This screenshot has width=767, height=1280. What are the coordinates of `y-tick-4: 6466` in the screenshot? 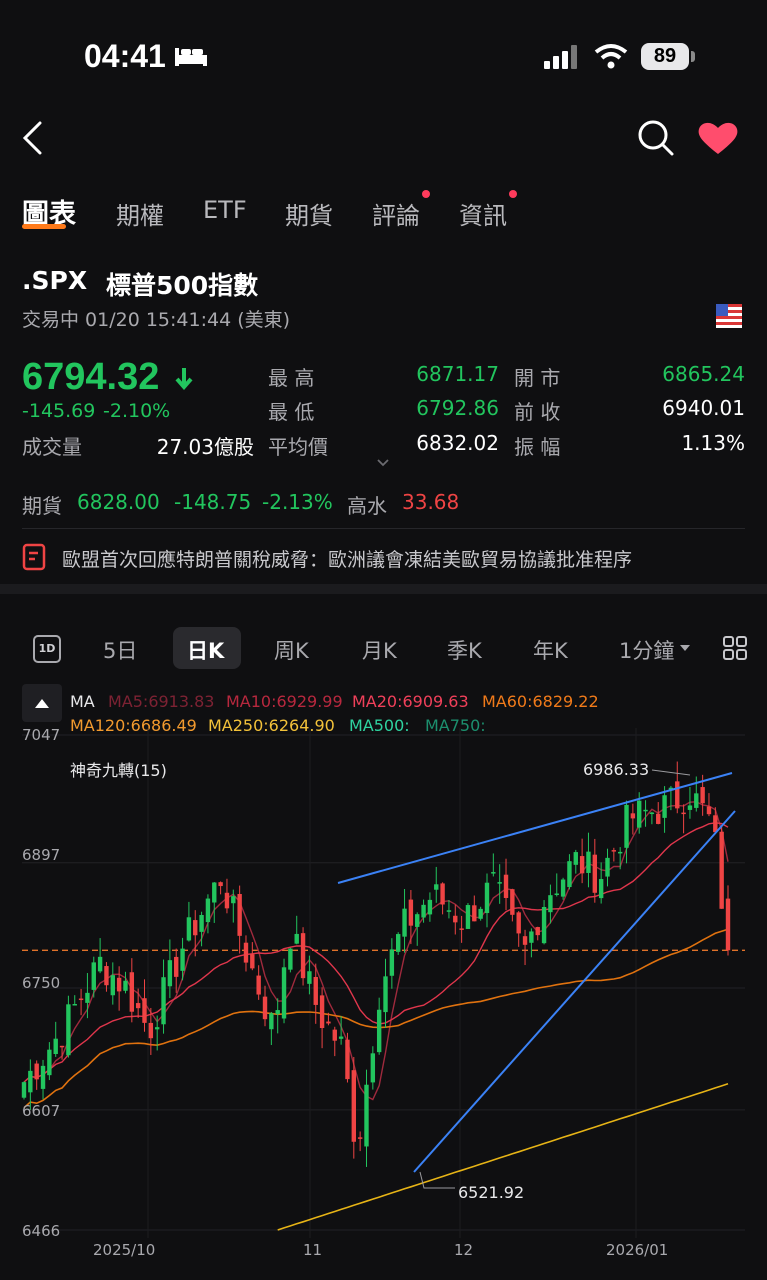 It's located at (41, 1231).